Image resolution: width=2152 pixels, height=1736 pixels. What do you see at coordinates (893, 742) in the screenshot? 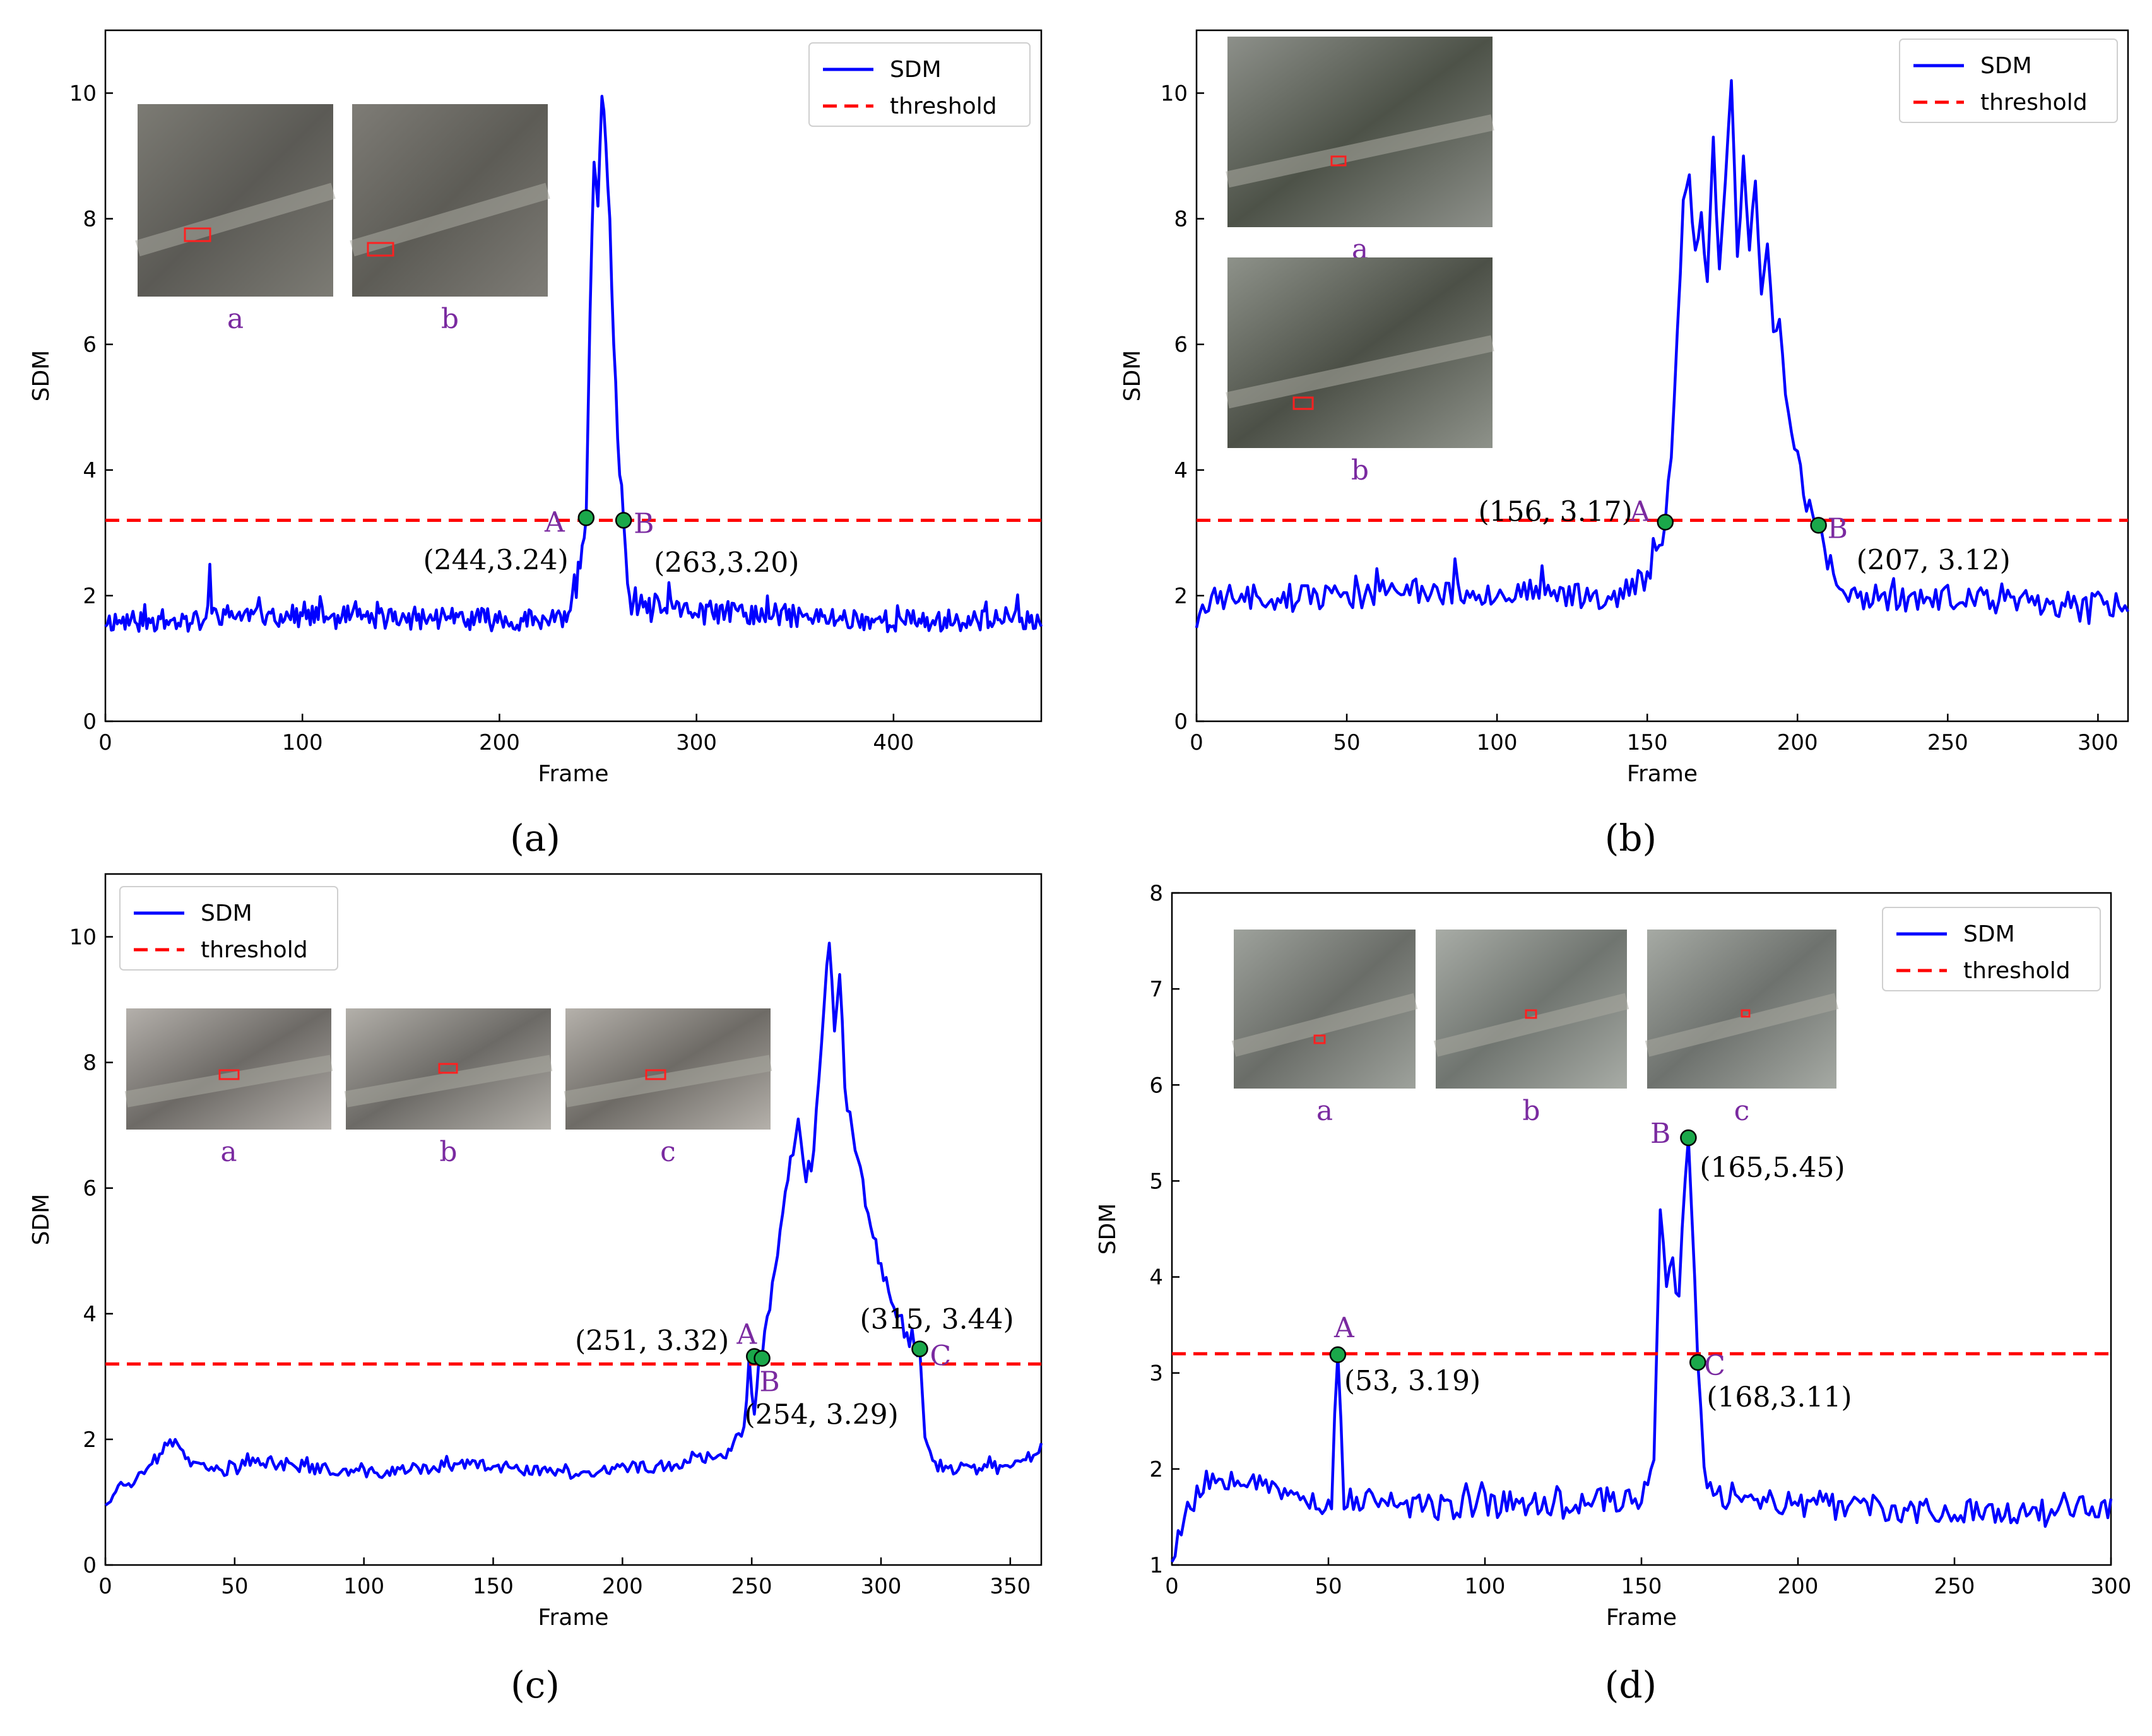
I see `x-tick-label: 400` at bounding box center [893, 742].